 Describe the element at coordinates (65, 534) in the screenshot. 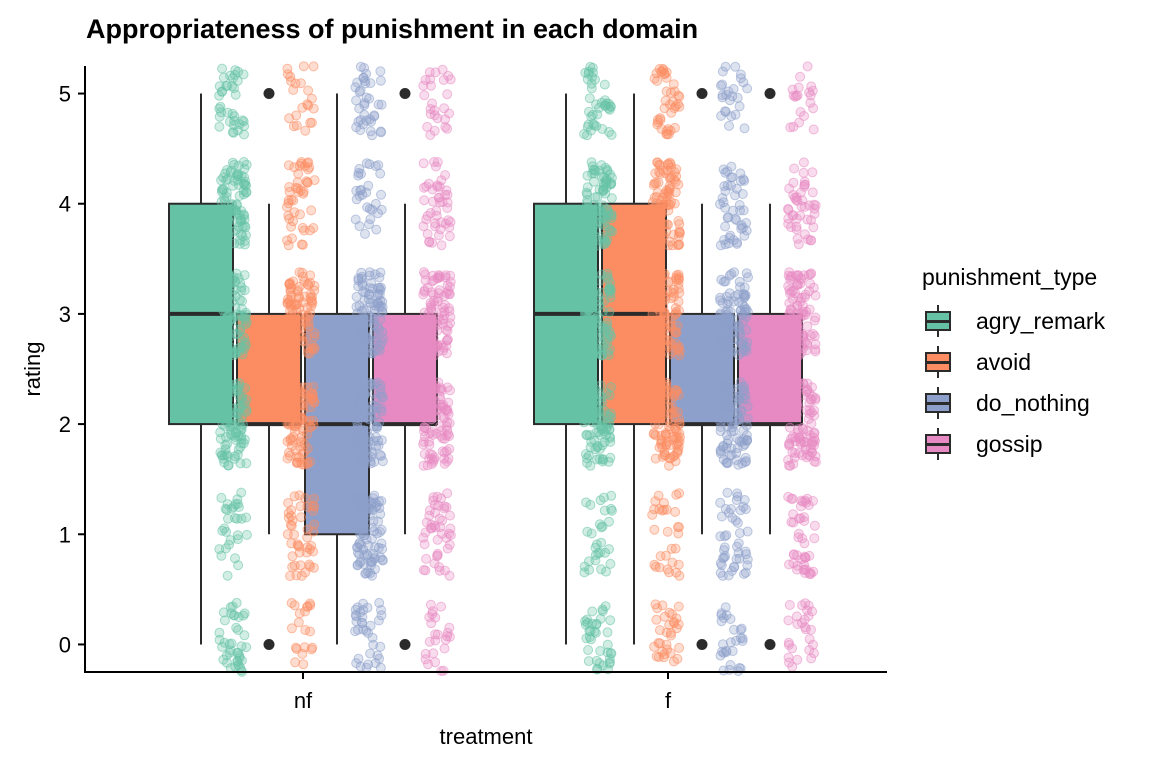

I see `y-tick-label: 1` at that location.